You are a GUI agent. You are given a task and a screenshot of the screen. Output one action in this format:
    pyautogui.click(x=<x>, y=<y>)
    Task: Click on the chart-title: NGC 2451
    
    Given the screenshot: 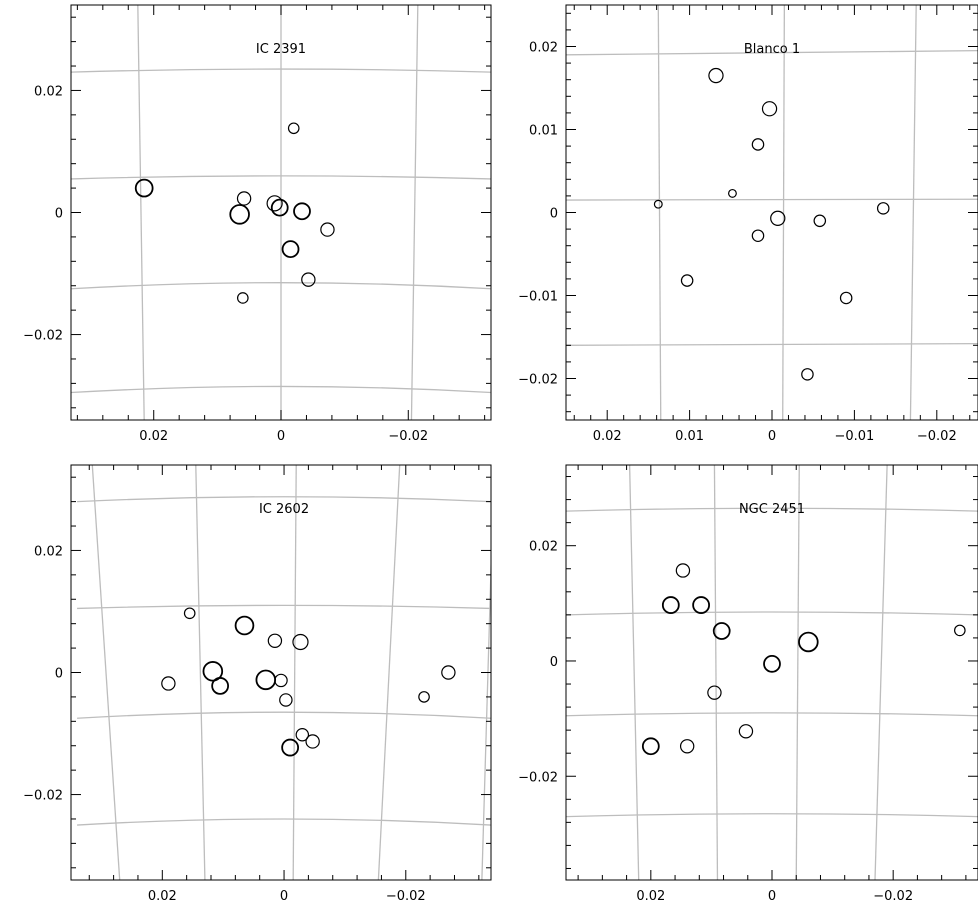 What is the action you would take?
    pyautogui.click(x=772, y=509)
    